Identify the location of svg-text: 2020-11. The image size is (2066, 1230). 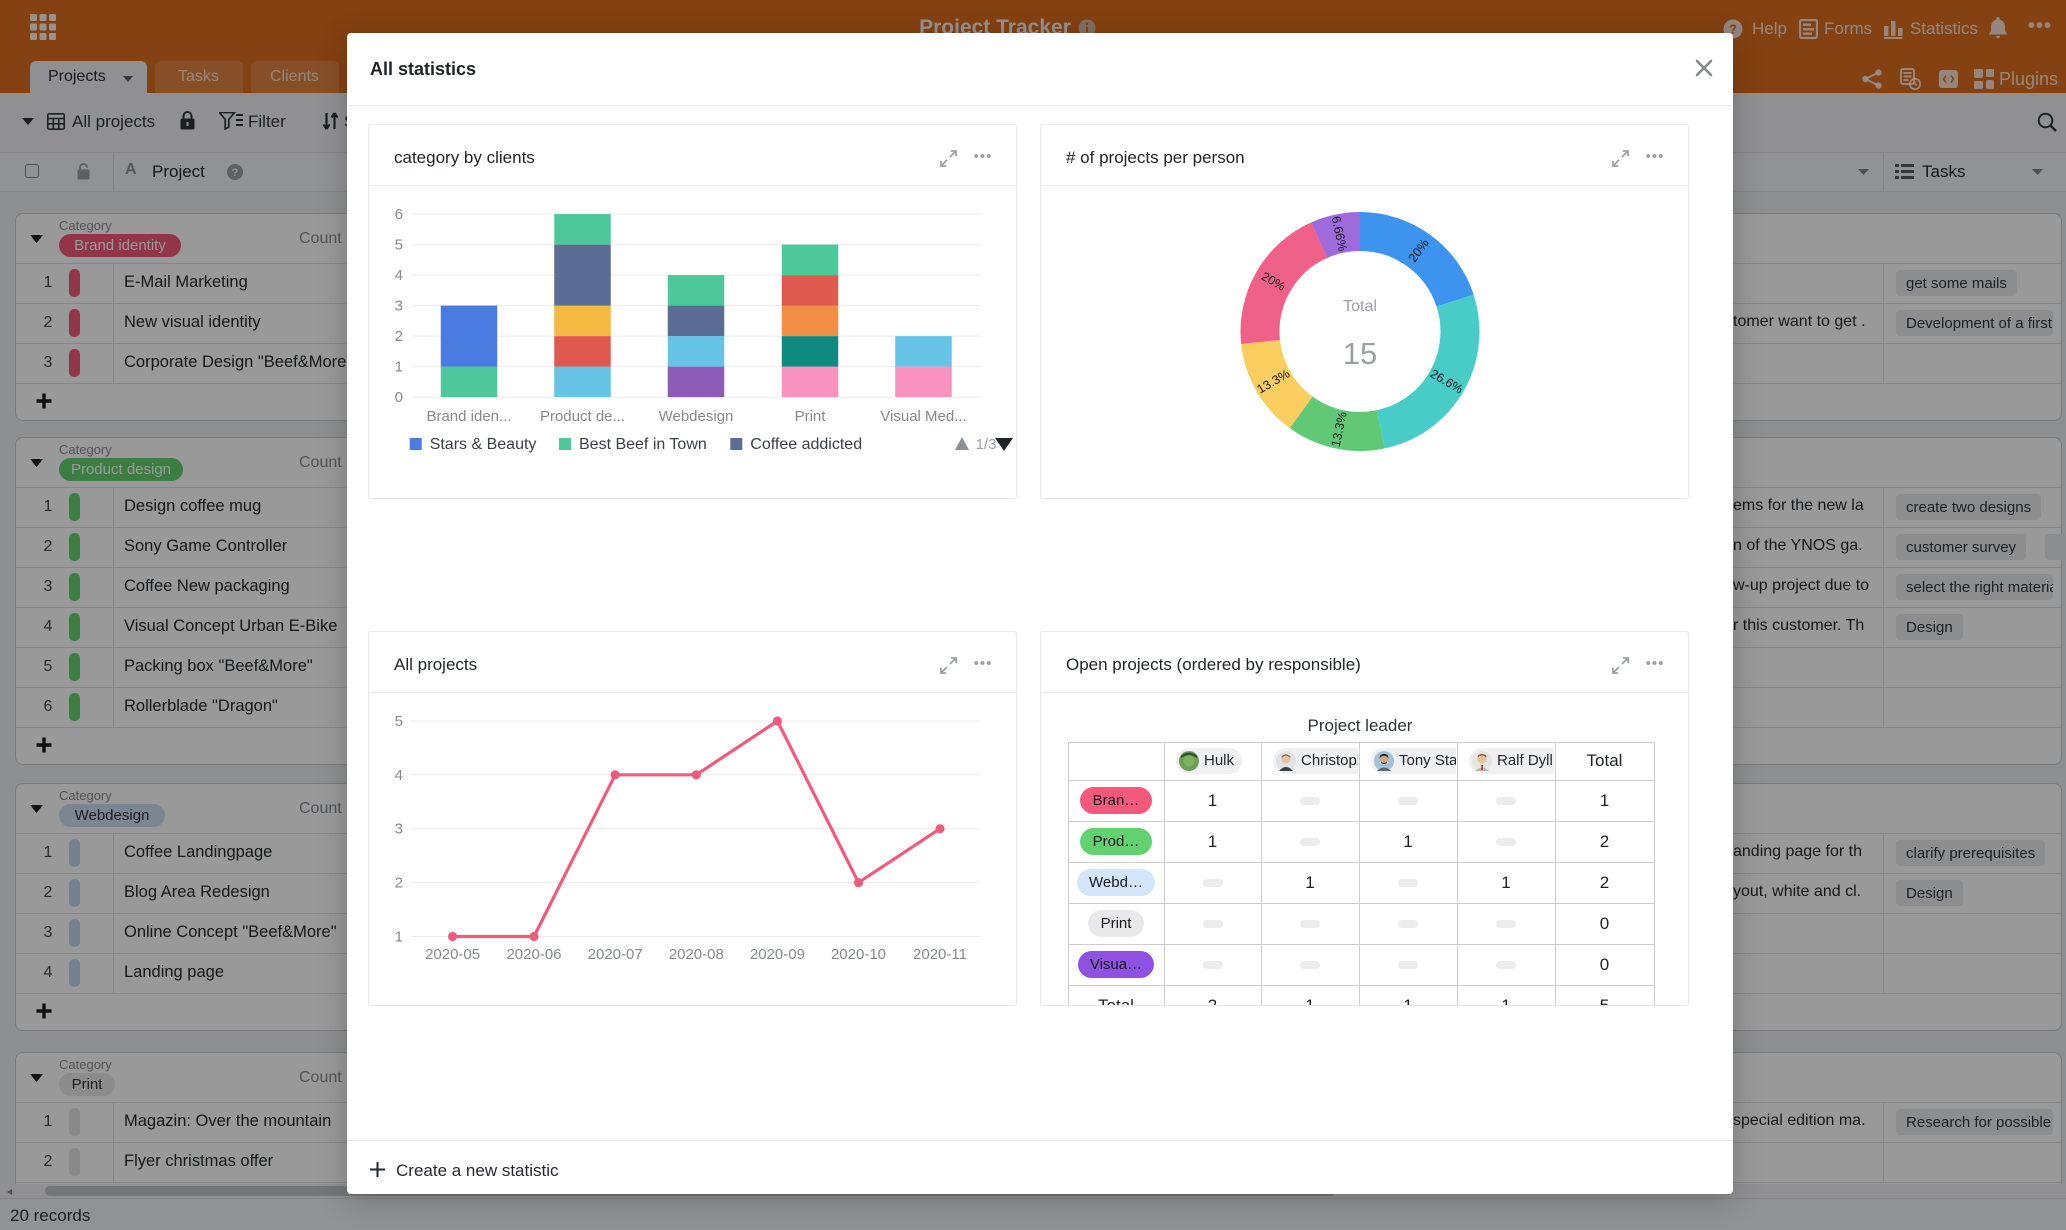
(940, 954).